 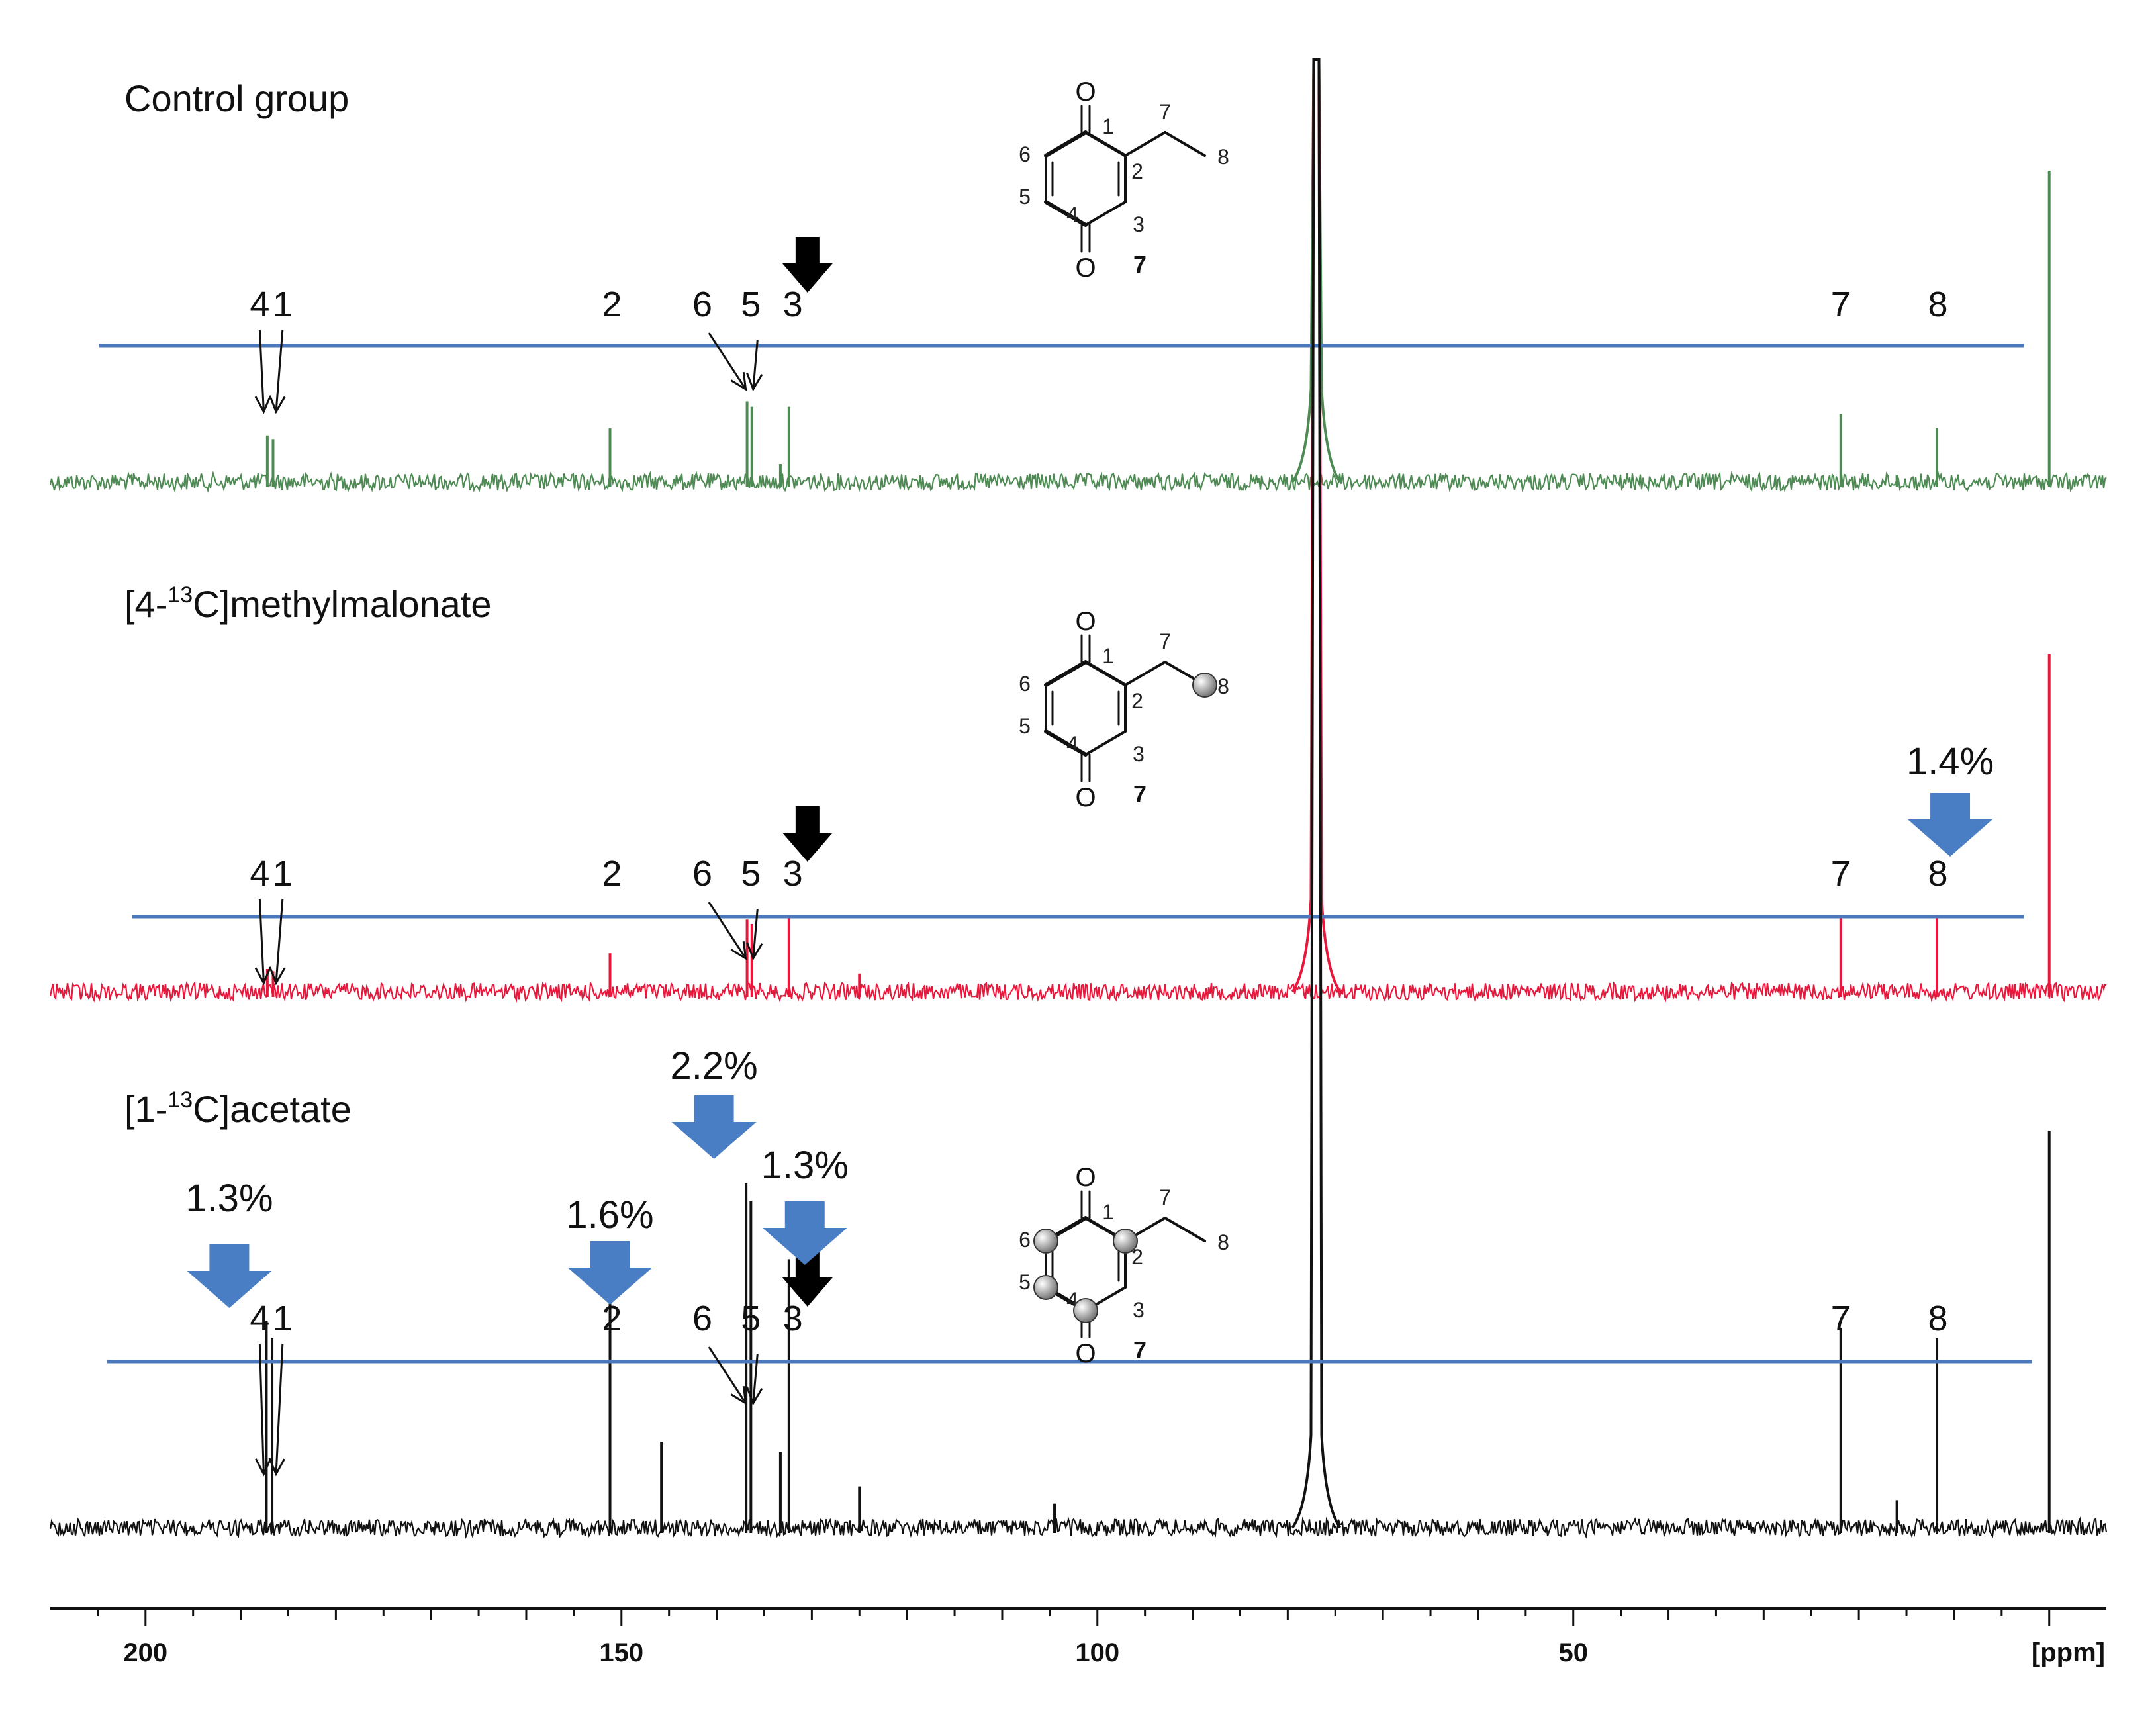 What do you see at coordinates (2068, 1652) in the screenshot?
I see `x-axis-unit-label: [ppm]` at bounding box center [2068, 1652].